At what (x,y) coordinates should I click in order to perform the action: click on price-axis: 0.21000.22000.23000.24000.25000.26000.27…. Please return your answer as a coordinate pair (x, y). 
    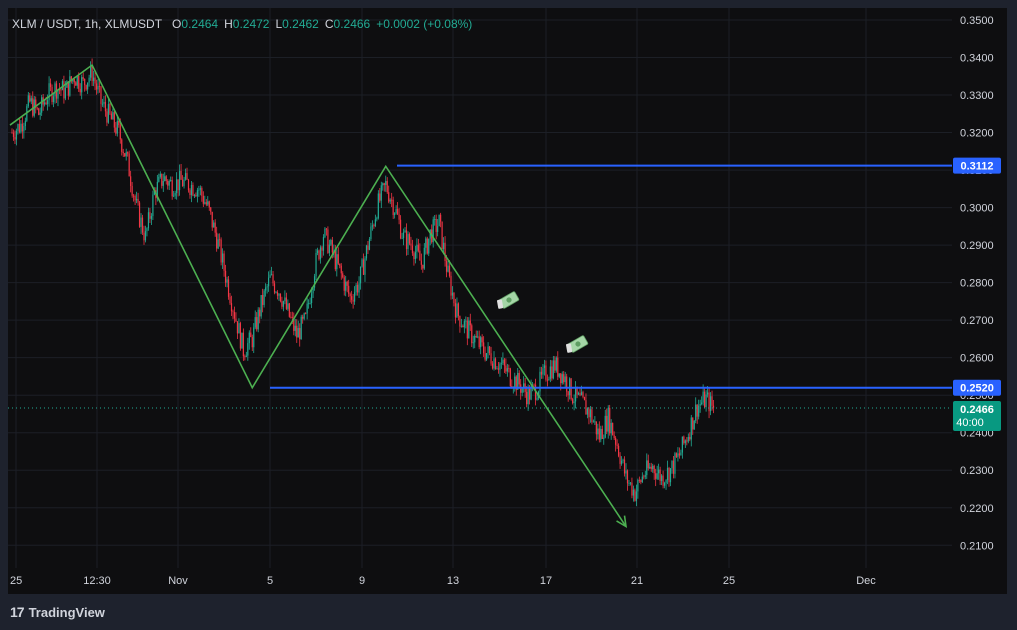
    Looking at the image, I should click on (977, 283).